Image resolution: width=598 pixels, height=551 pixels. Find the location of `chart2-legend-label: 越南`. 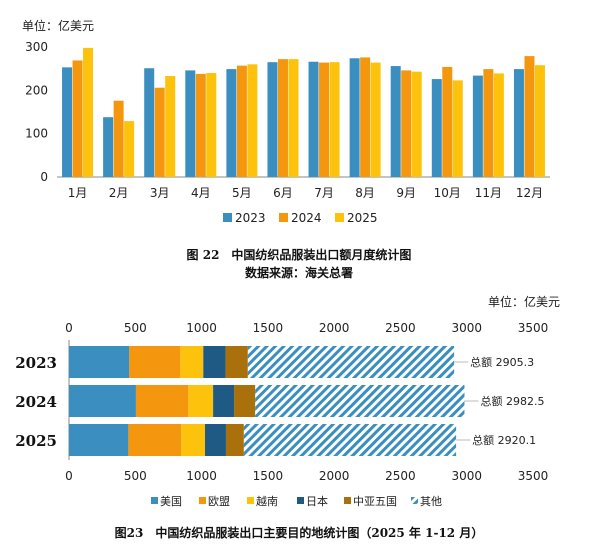

chart2-legend-label: 越南 is located at coordinates (267, 501).